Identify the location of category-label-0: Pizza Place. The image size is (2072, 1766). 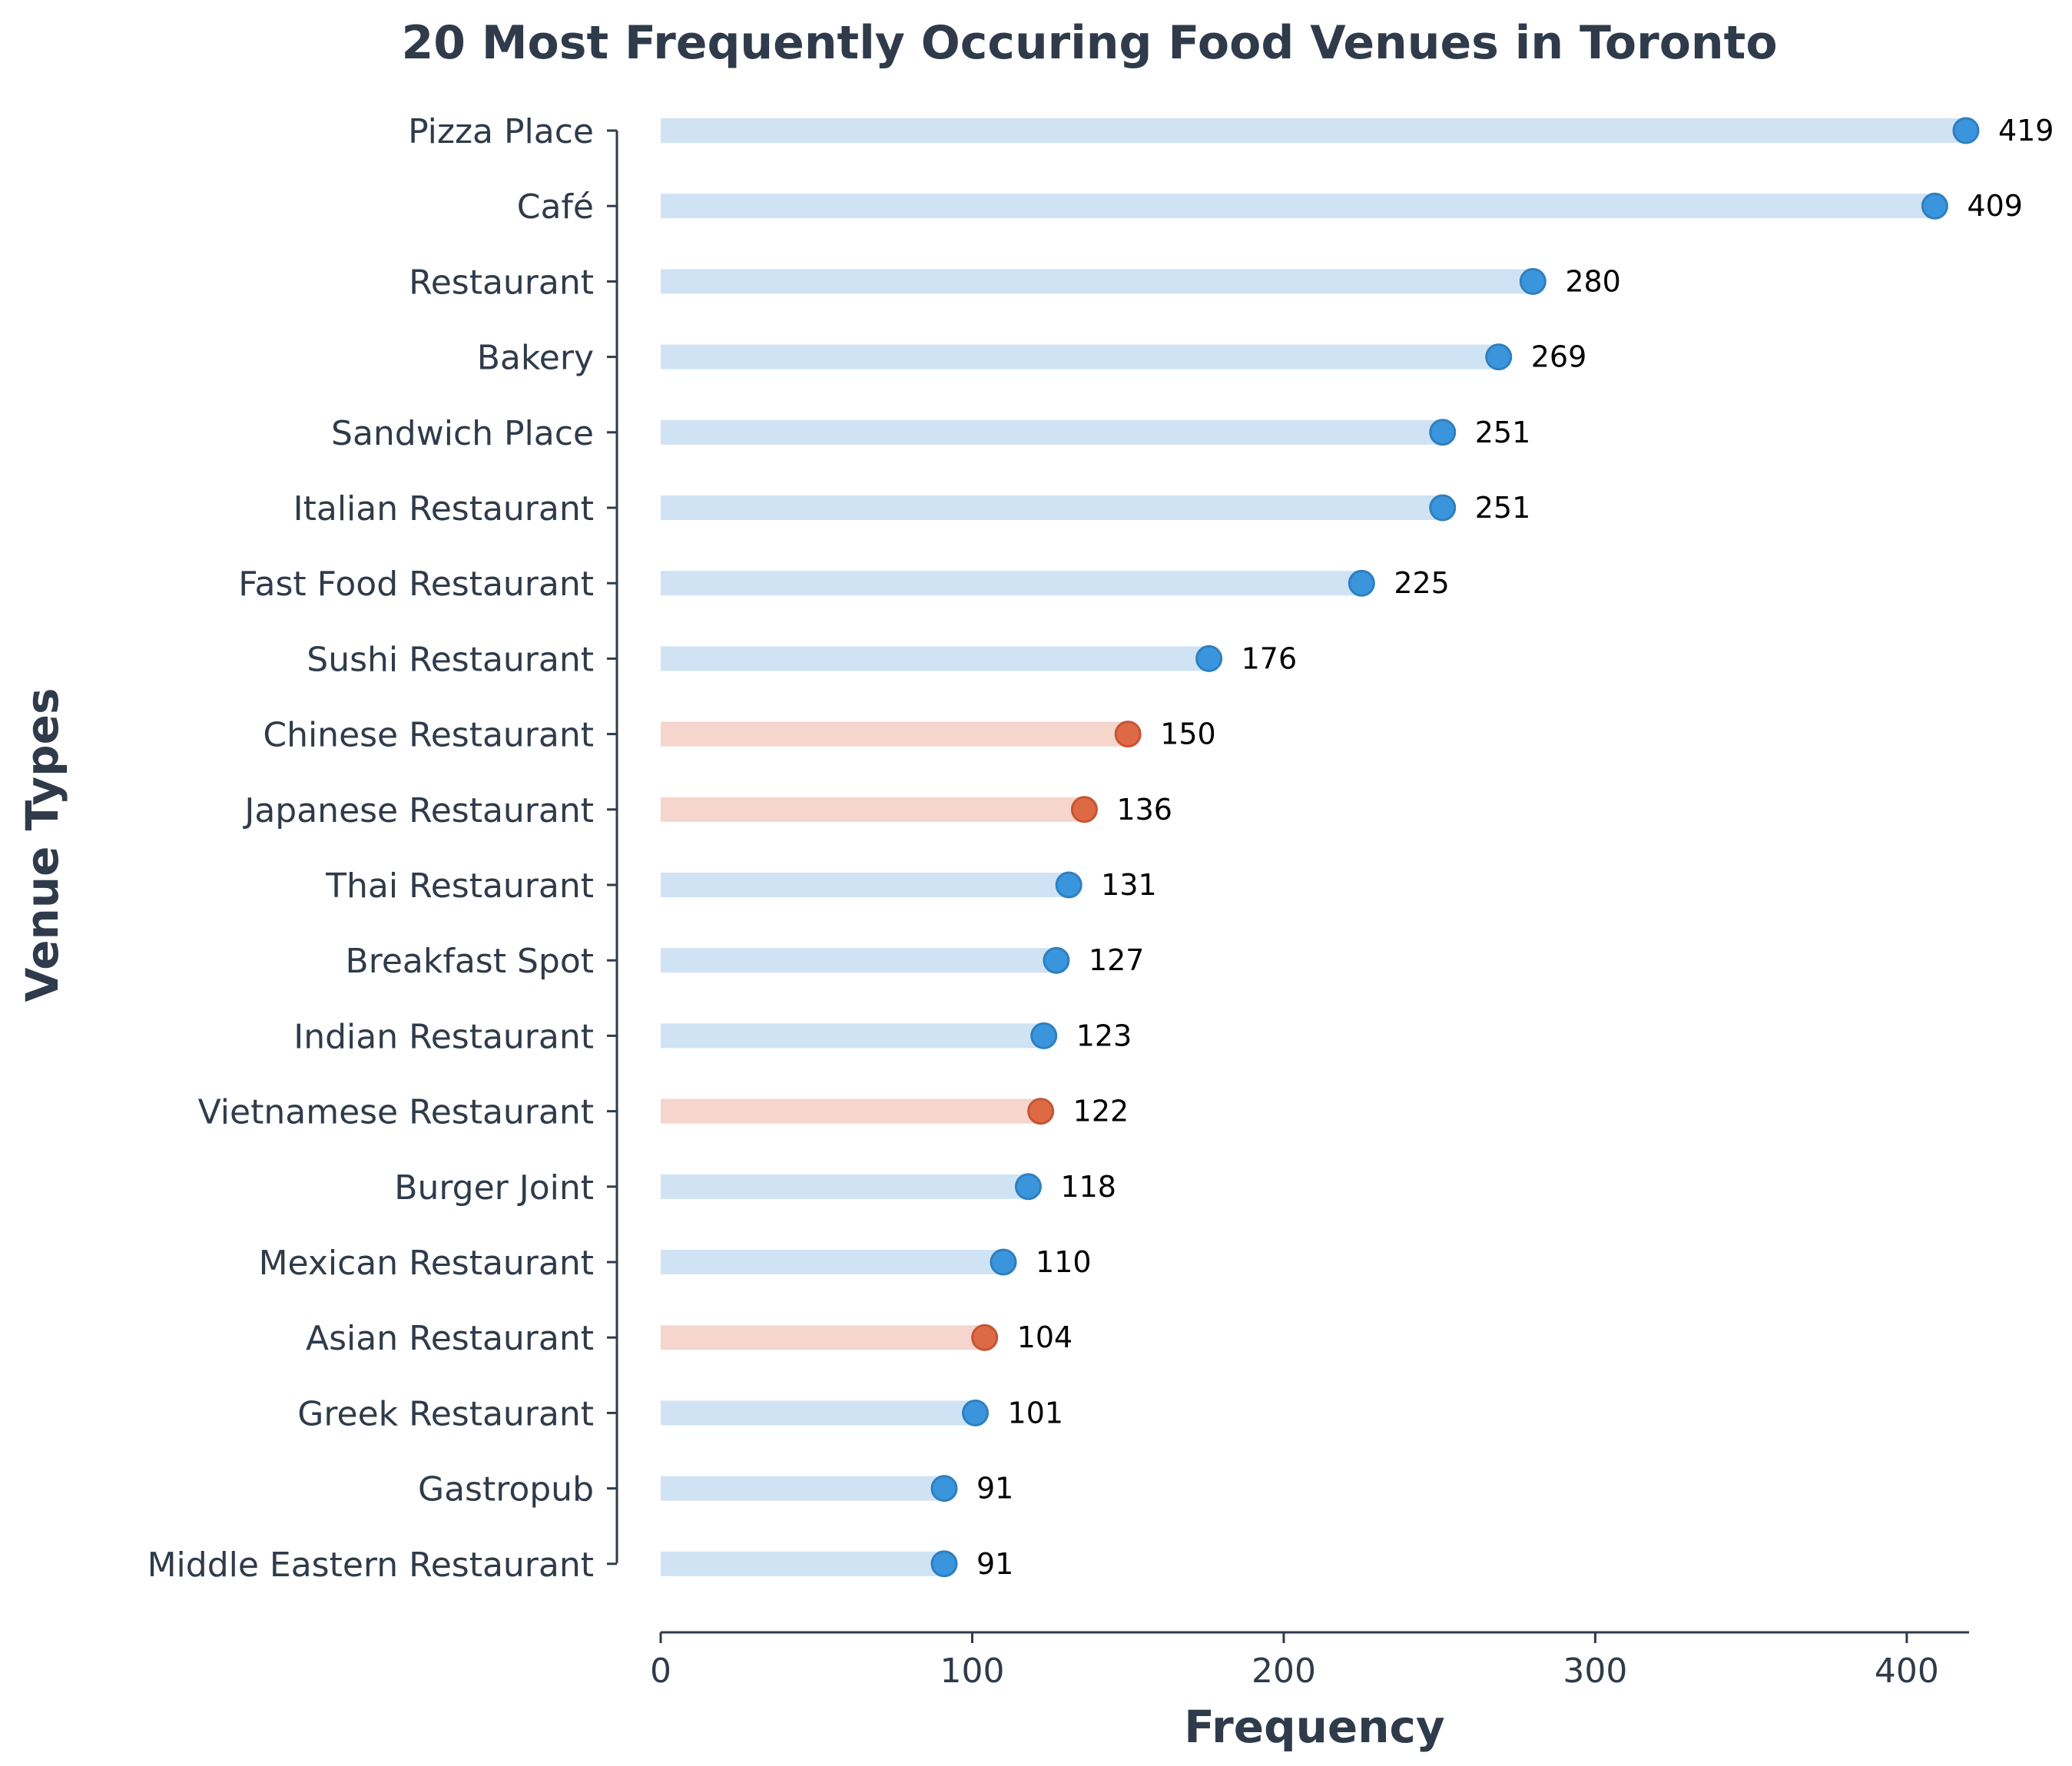
(501, 131).